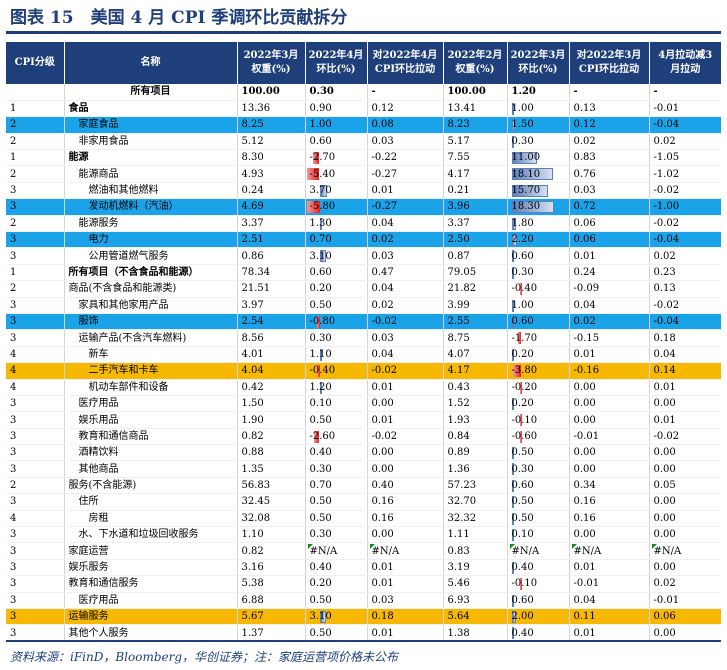  Describe the element at coordinates (363, 633) in the screenshot. I see `table-row: 3 其他个人服务 1.37 0.50 0.01 1.38 0.40 0.01 0.00` at that location.